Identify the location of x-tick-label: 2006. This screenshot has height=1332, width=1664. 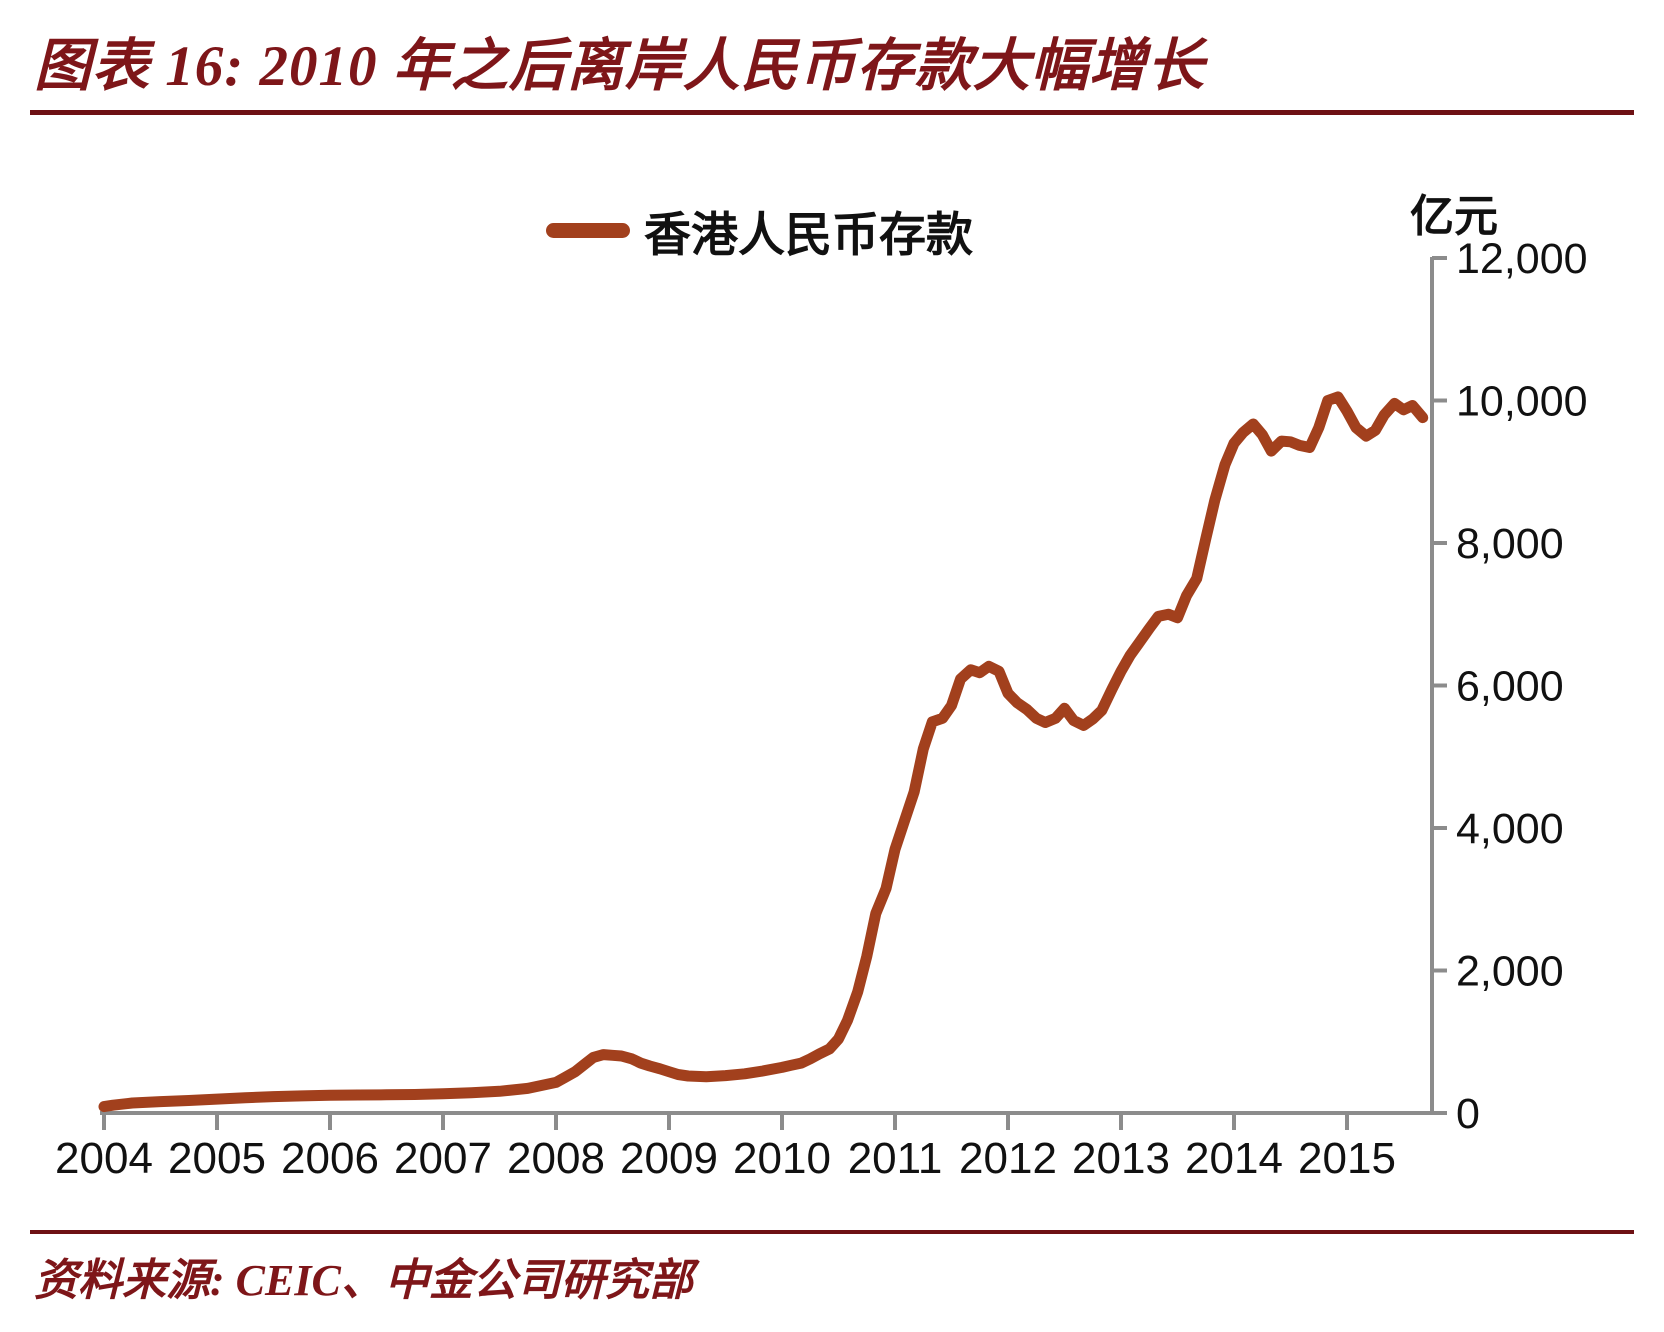
(330, 1158).